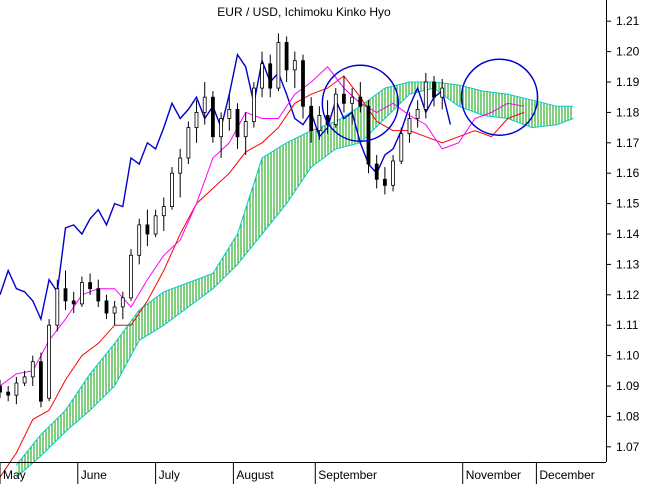  Describe the element at coordinates (94, 475) in the screenshot. I see `x-tick-label: June` at that location.